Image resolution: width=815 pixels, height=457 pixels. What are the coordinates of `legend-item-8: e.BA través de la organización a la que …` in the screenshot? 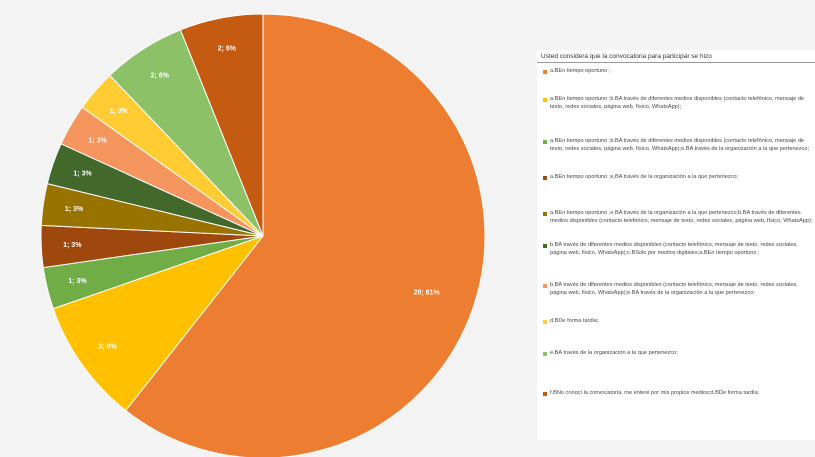 It's located at (679, 354).